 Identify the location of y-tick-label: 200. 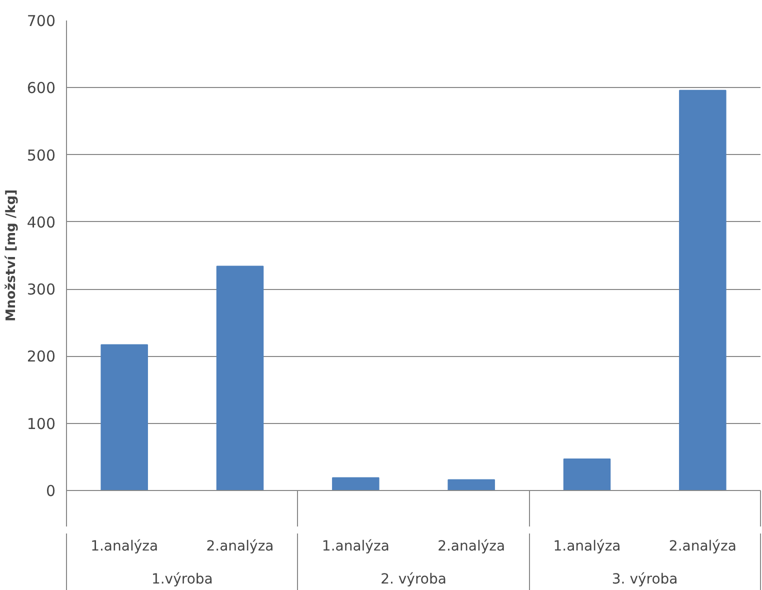
(41, 357).